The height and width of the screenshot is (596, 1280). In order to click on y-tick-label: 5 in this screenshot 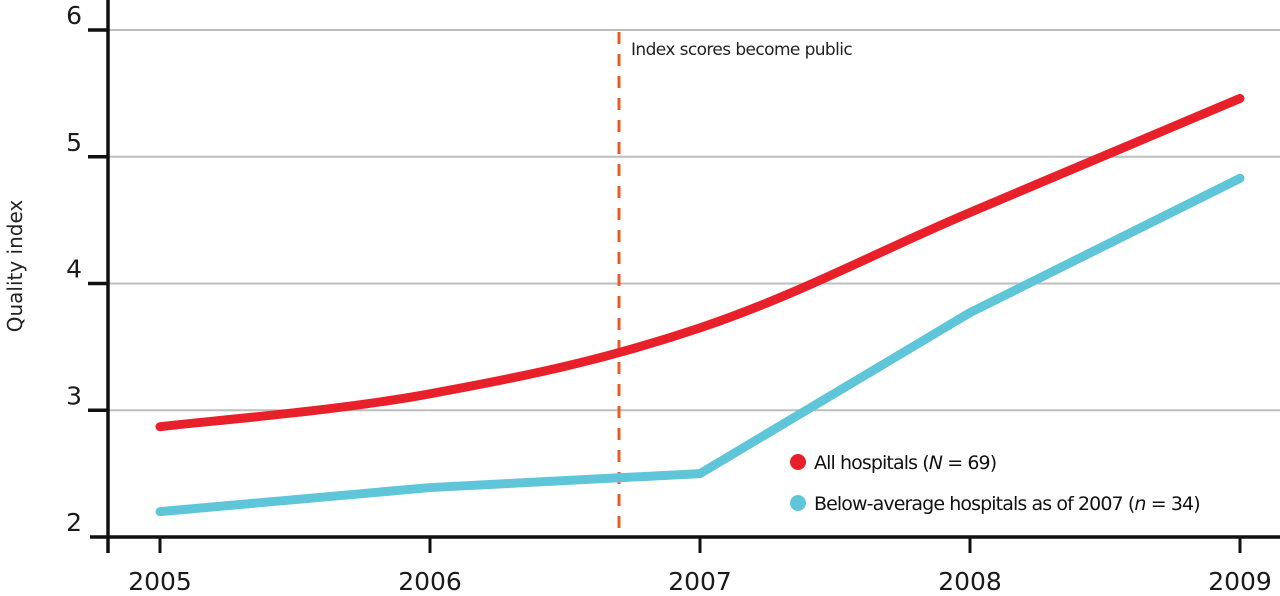, I will do `click(74, 142)`.